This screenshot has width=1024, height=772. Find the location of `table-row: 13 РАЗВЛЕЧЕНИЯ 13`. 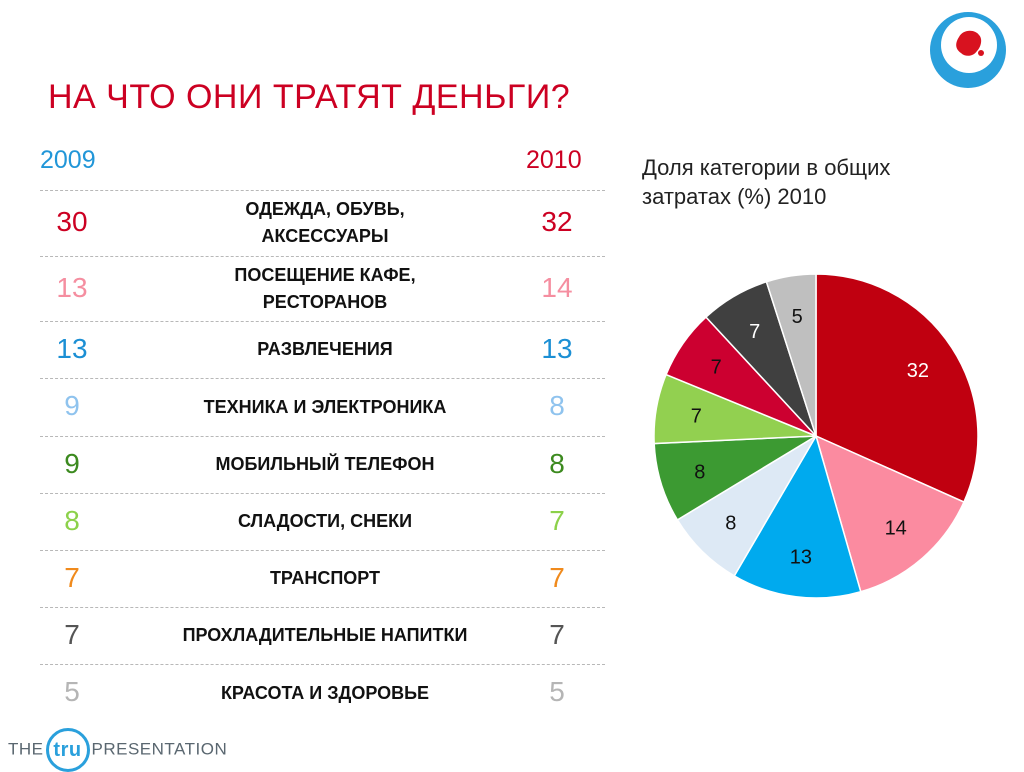

table-row: 13 РАЗВЛЕЧЕНИЯ 13 is located at coordinates (322, 349).